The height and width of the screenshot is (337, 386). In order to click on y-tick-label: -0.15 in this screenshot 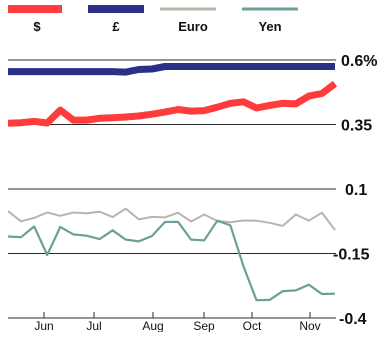, I will do `click(351, 255)`.